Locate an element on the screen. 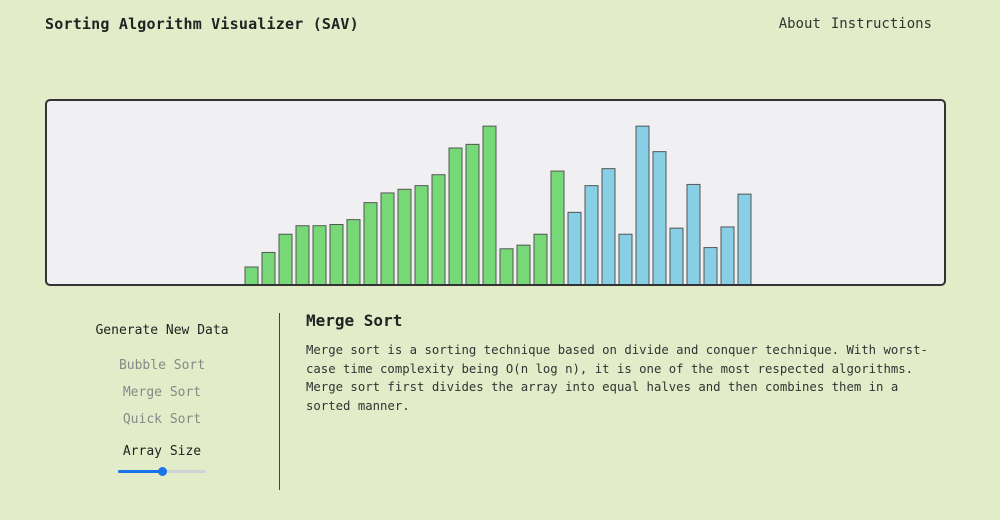 Image resolution: width=1000 pixels, height=520 pixels. app-title: Sorting Algorithm Visualizer (SAV) is located at coordinates (202, 24).